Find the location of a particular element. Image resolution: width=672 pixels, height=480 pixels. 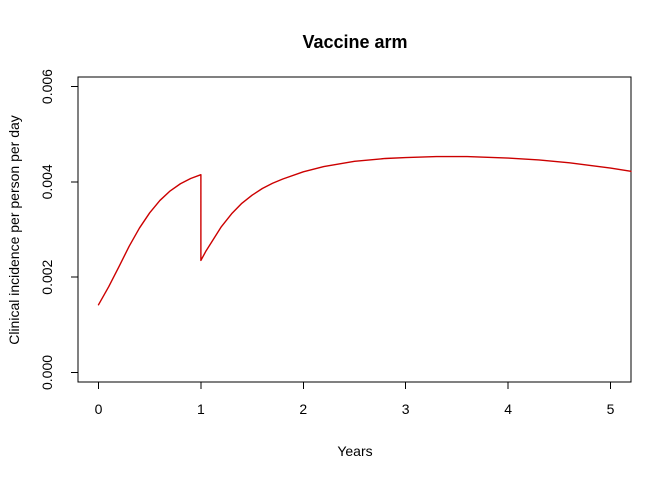

x-axis-ticks: 0 1 2 3 4 5 is located at coordinates (355, 399).